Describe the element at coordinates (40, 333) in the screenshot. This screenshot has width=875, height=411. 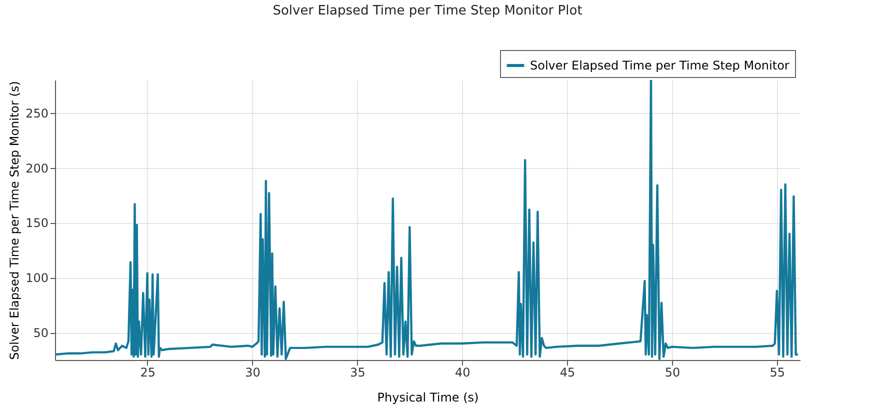
I see `y-tick-label: 50` at that location.